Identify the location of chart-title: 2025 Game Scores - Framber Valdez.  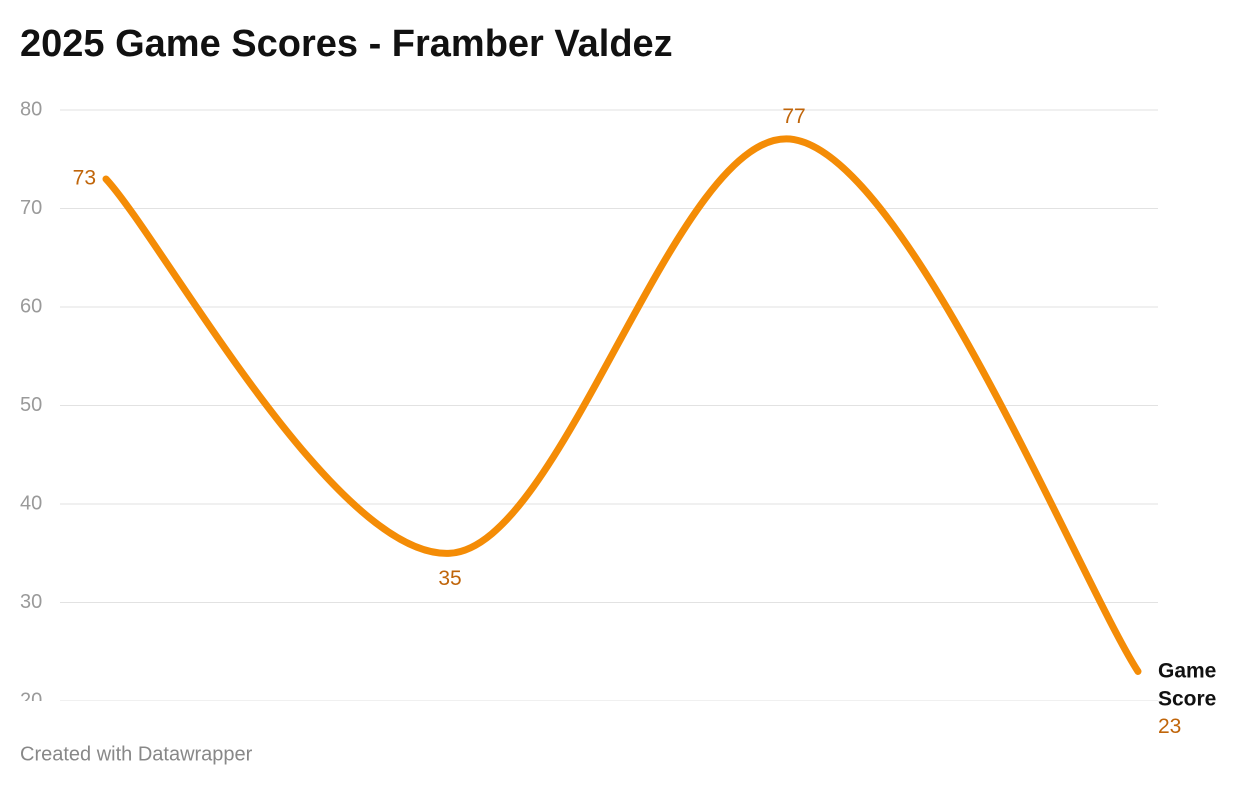
(346, 44).